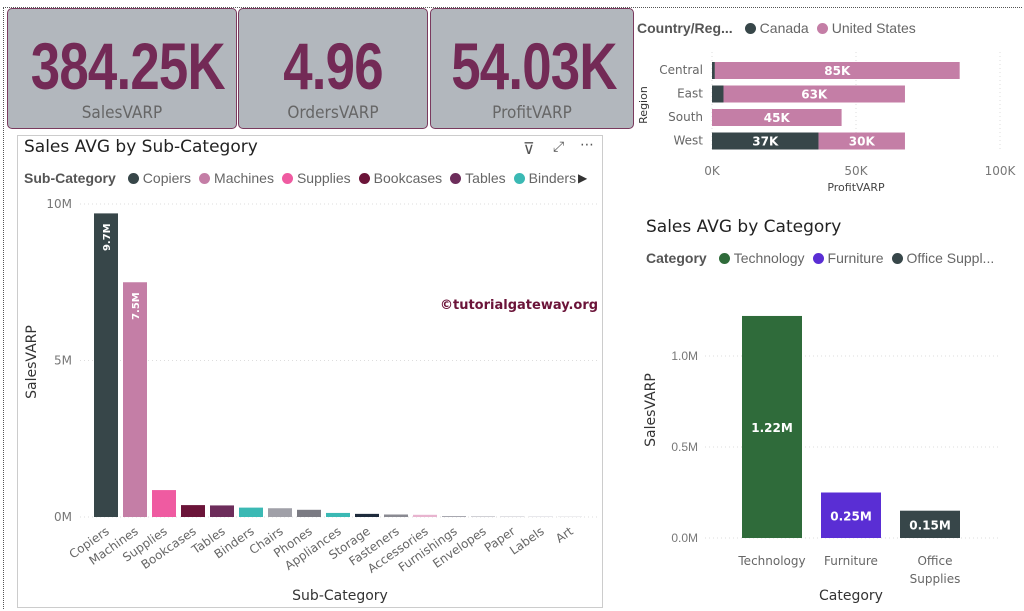 The image size is (1024, 611). Describe the element at coordinates (688, 141) in the screenshot. I see `y-tick-label: West` at that location.